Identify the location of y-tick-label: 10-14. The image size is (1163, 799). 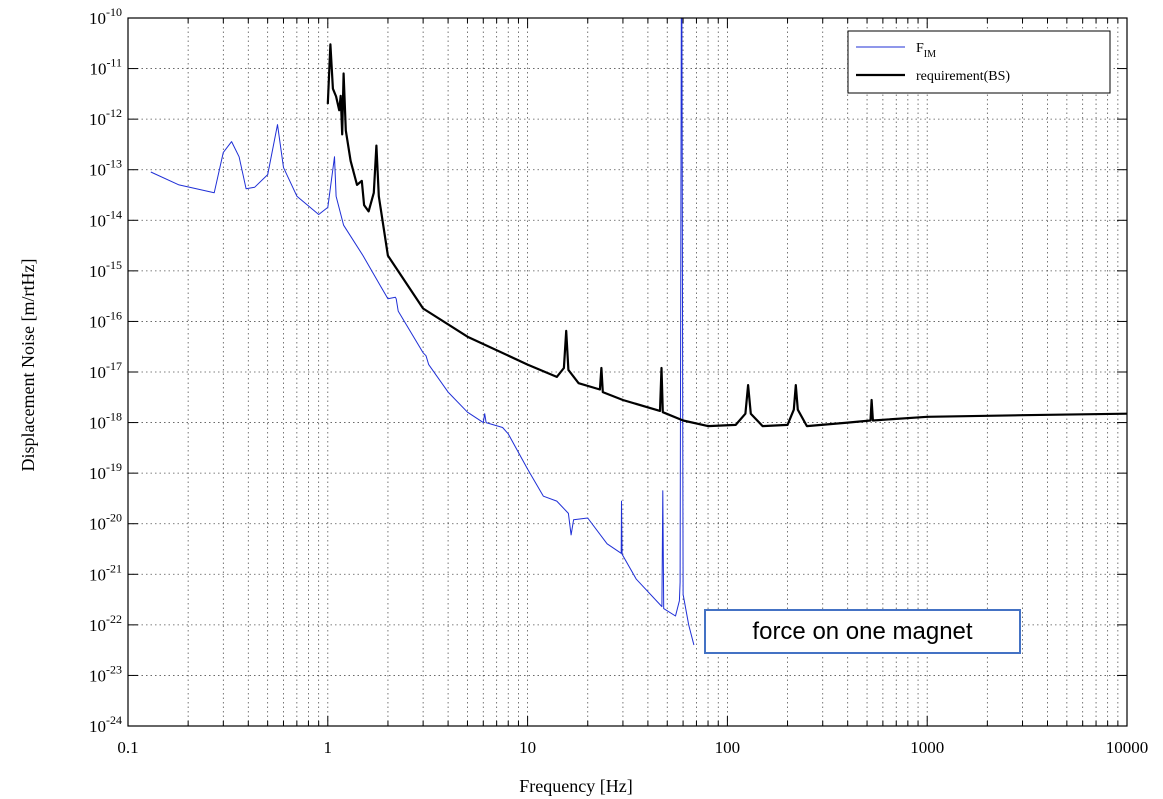
(105, 218).